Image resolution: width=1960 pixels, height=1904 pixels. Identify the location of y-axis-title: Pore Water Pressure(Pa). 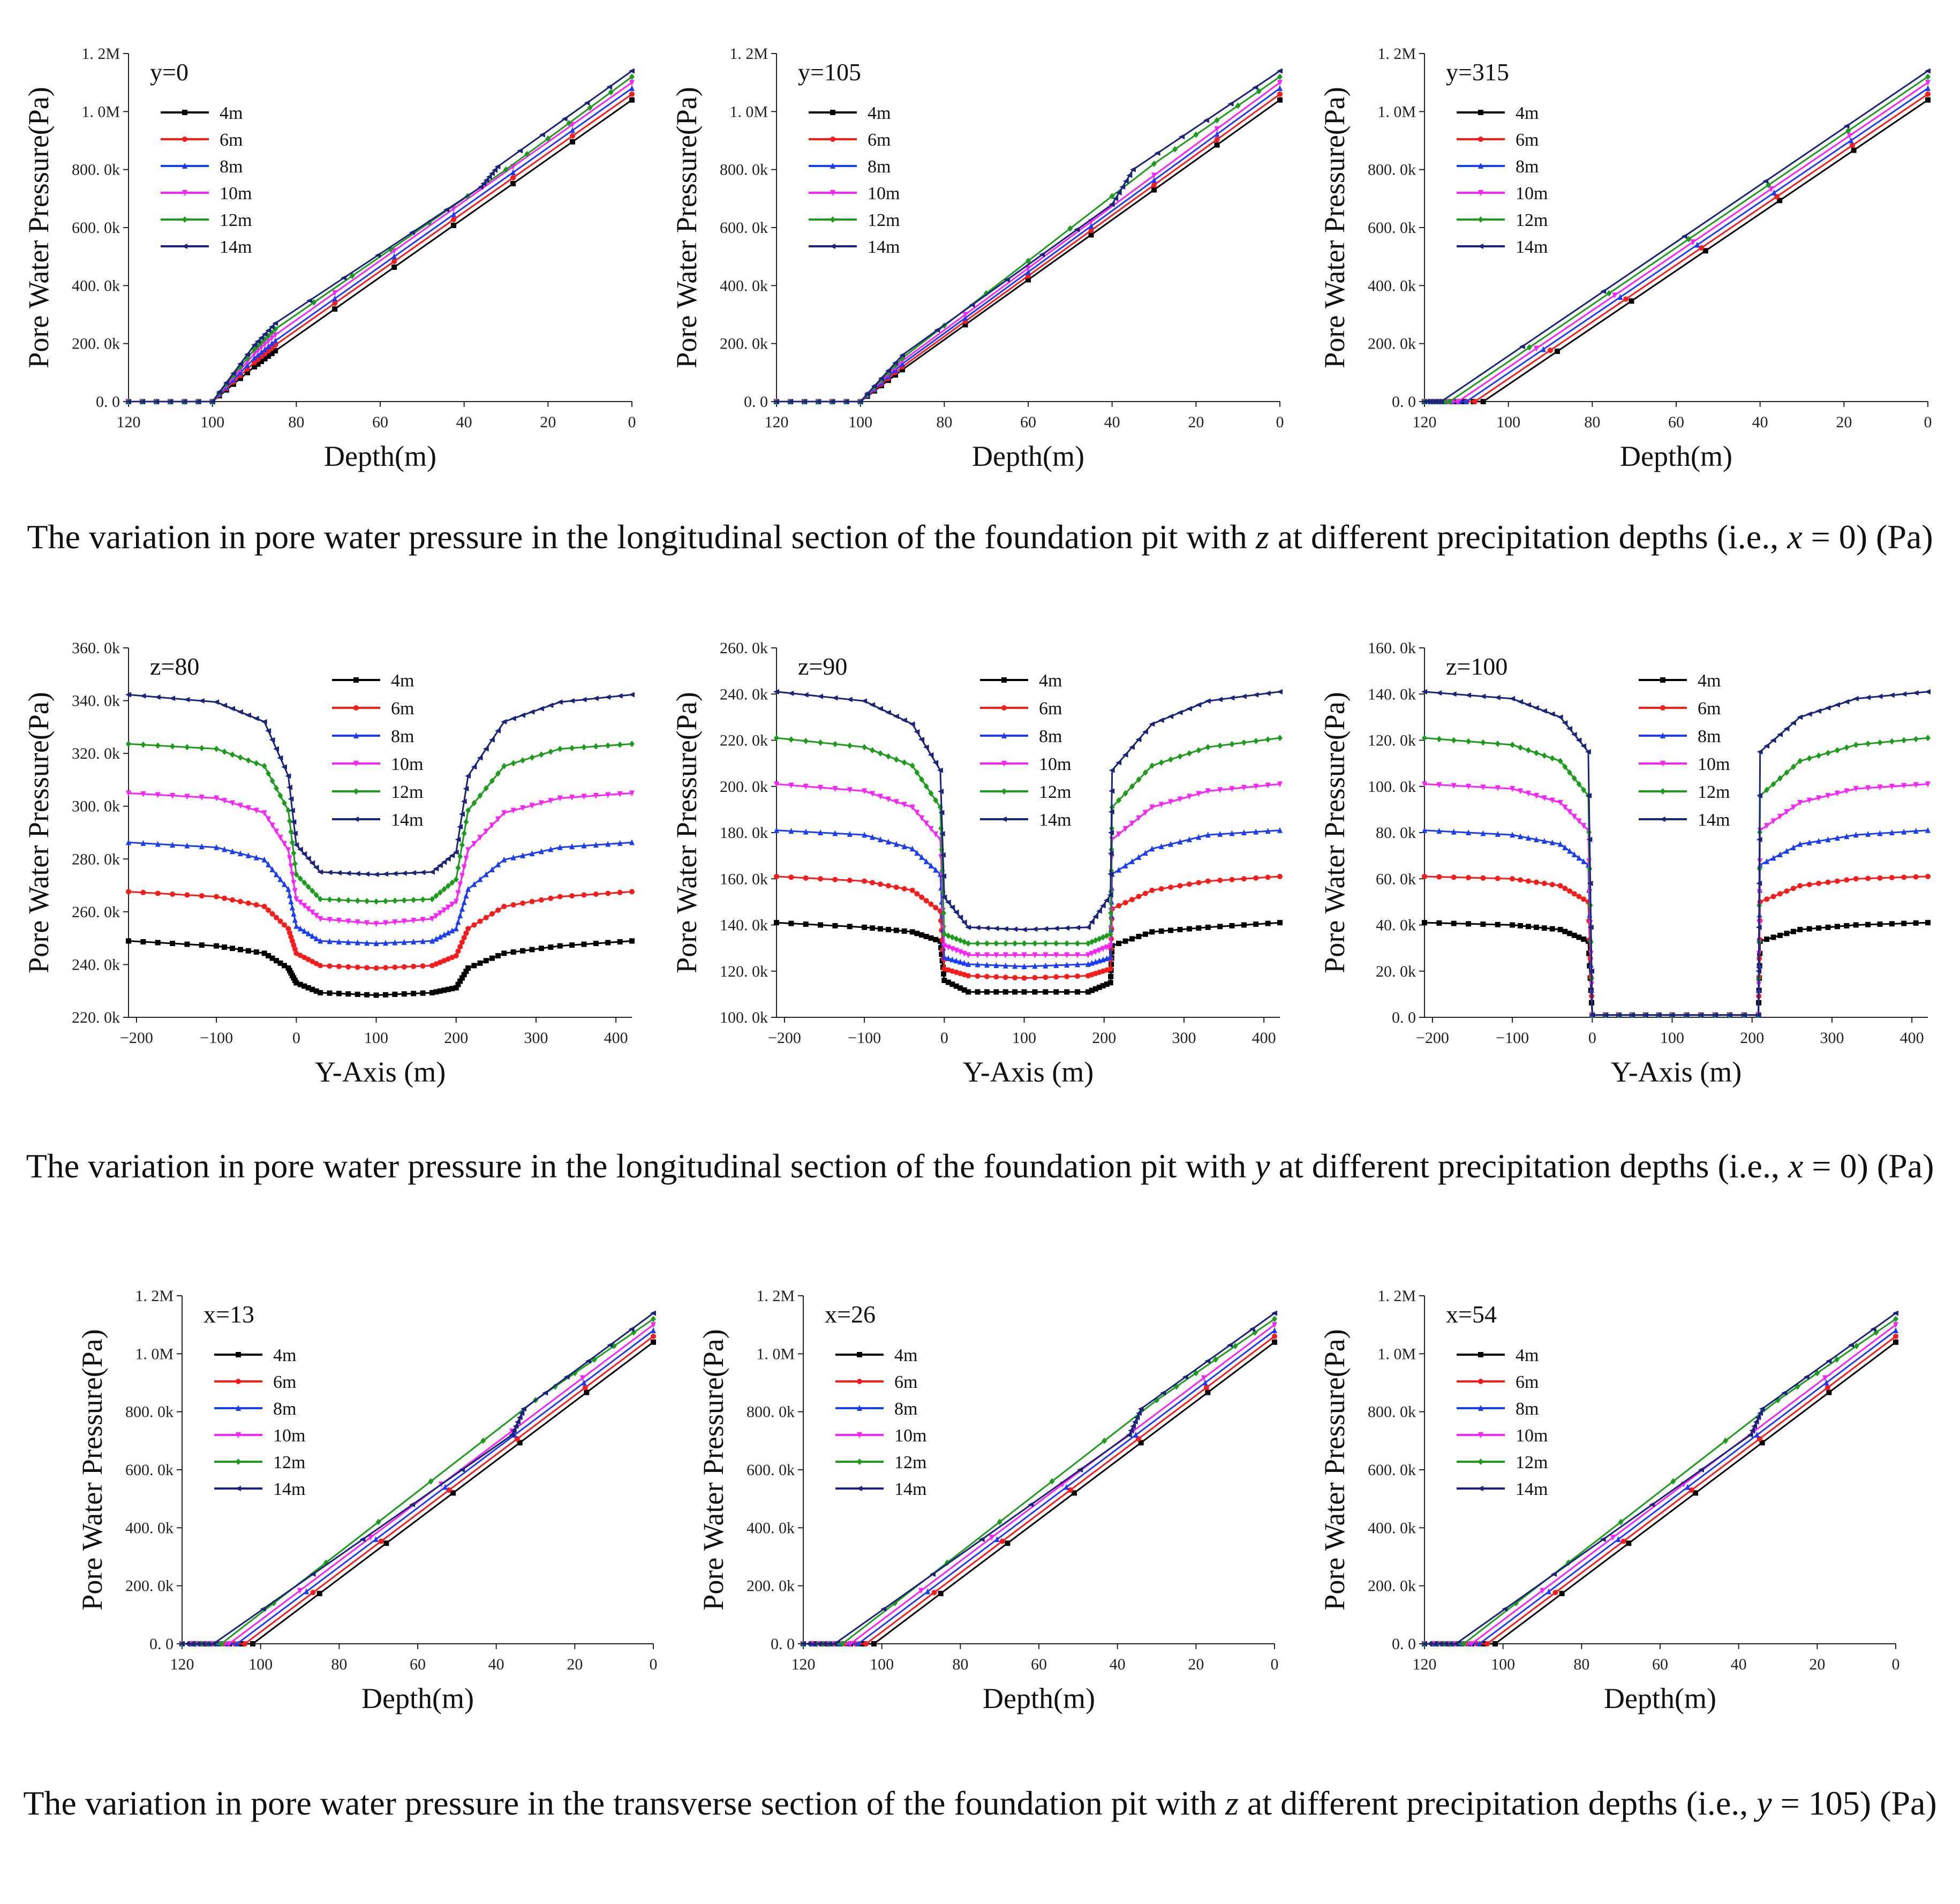
(38, 833).